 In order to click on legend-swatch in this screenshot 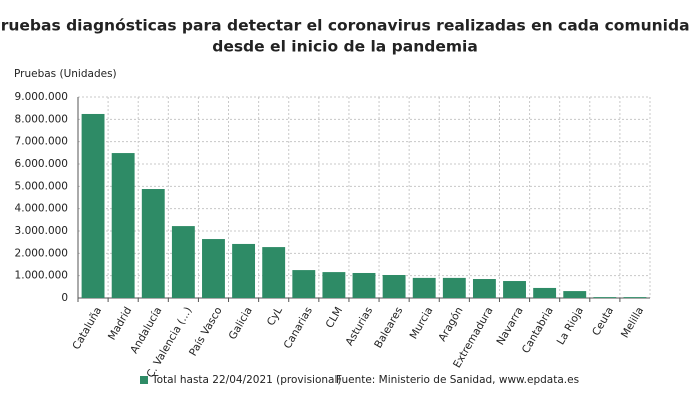, I will do `click(144, 380)`.